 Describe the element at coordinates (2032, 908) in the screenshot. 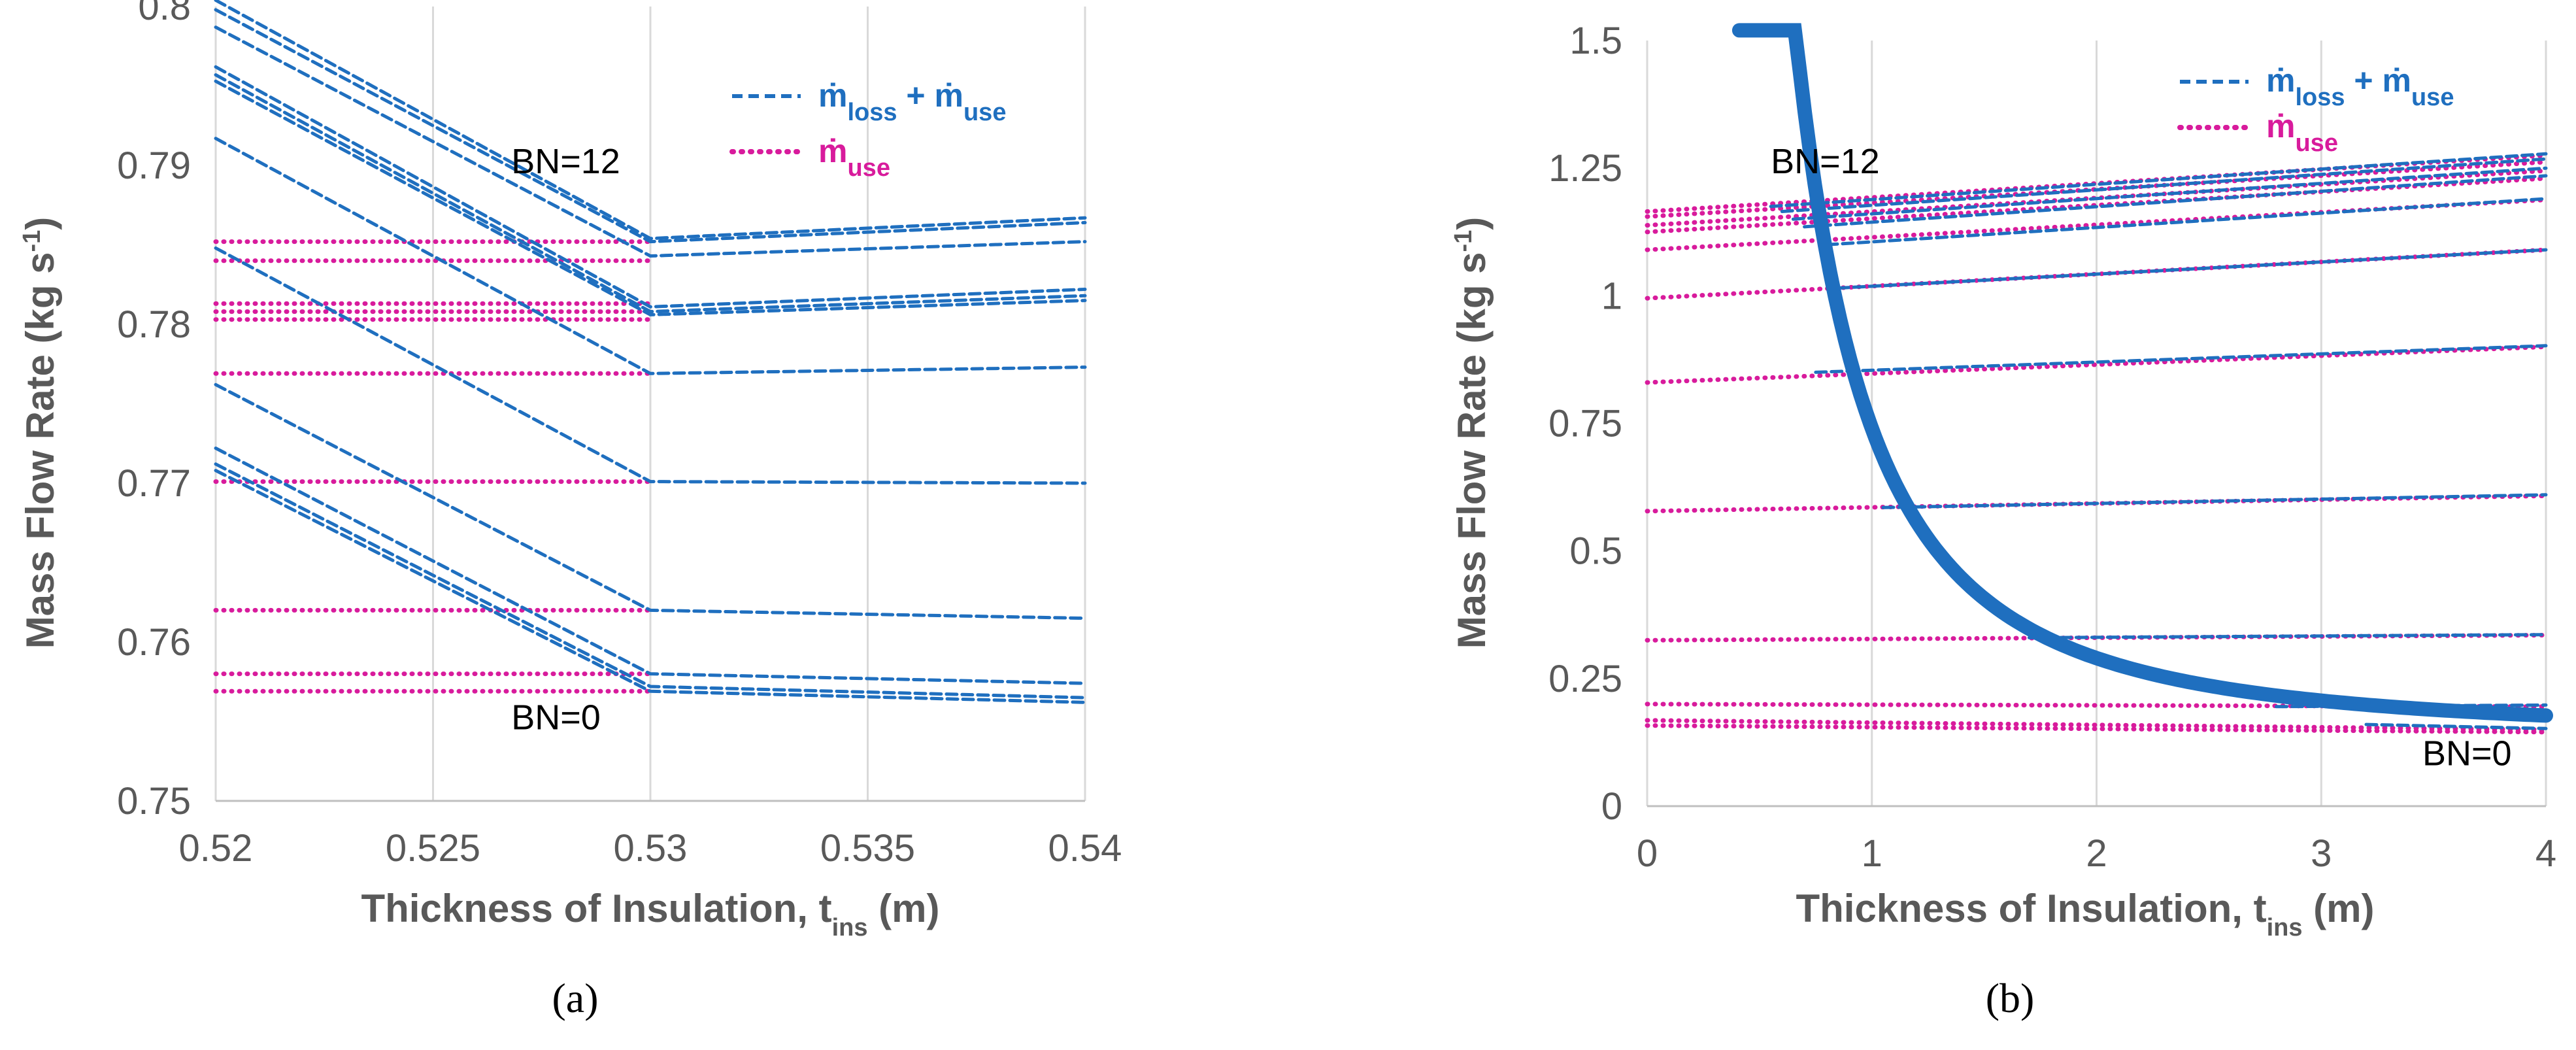

I see `x-axis-title-main-b: Thickness of Insulation, t` at that location.